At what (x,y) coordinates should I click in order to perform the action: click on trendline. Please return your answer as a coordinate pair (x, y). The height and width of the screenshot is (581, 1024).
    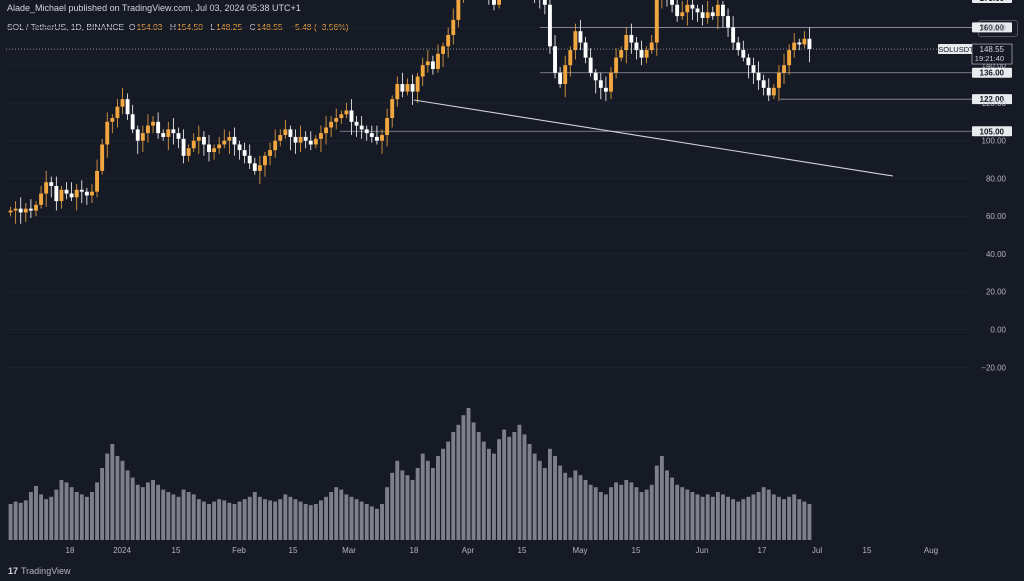
    Looking at the image, I should click on (653, 138).